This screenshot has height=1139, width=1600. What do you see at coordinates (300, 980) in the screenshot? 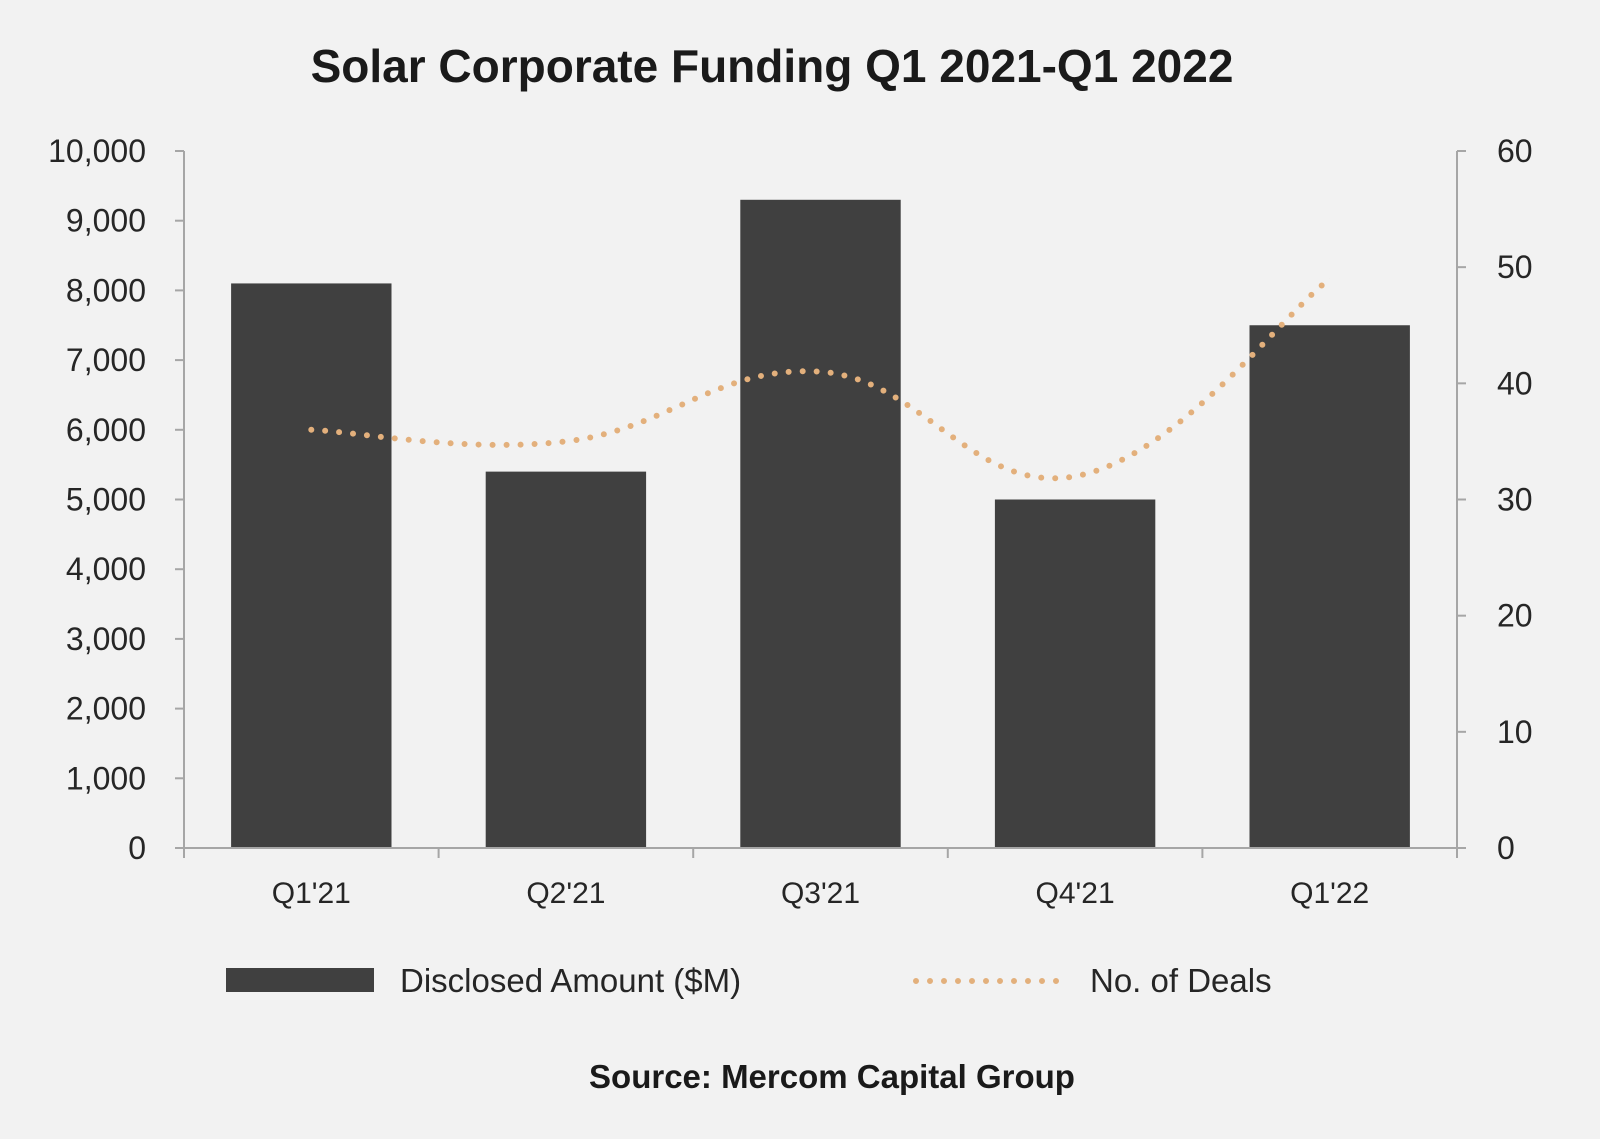
I see `legend-swatch-disclosed-amount` at bounding box center [300, 980].